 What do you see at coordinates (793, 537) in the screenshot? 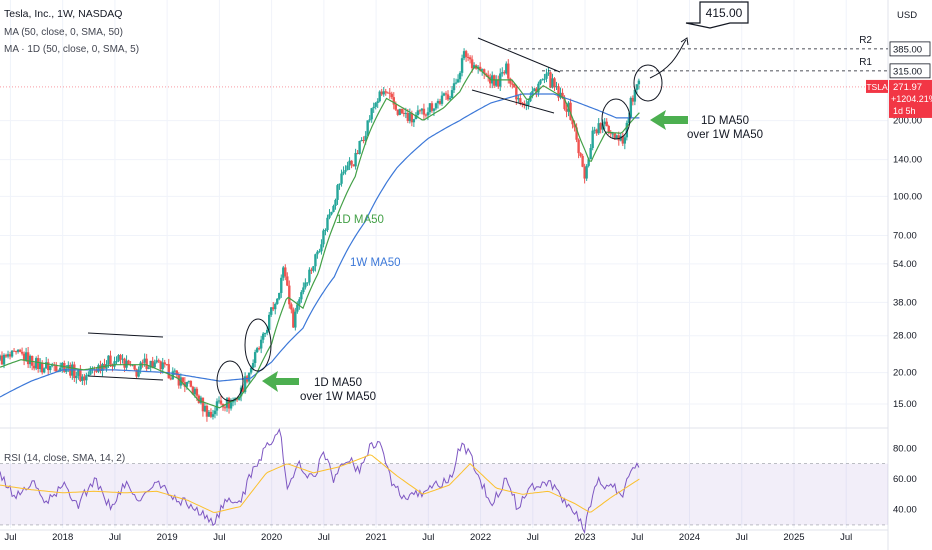
I see `time-tick-label: 2025` at bounding box center [793, 537].